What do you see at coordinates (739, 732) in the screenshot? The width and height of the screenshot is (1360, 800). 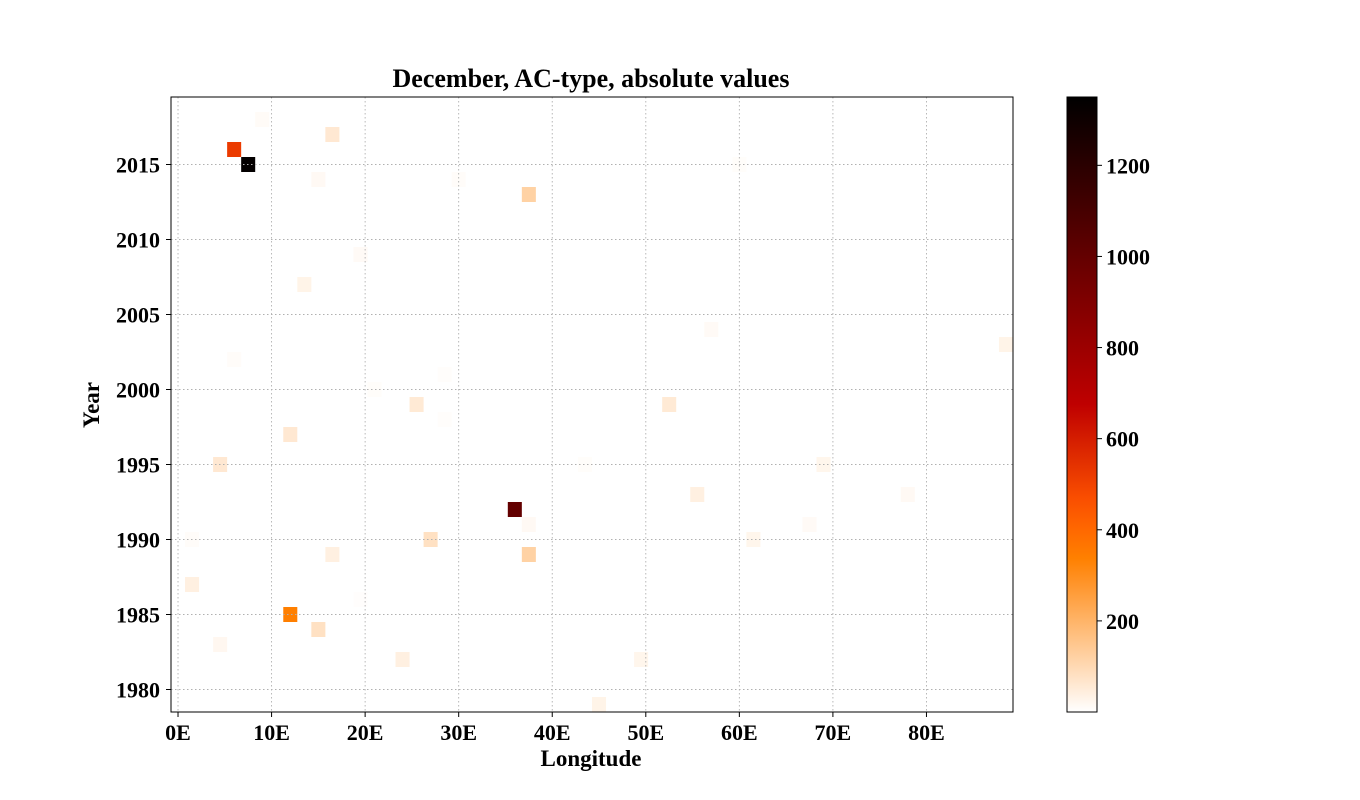 I see `x-tick-label: 60E` at bounding box center [739, 732].